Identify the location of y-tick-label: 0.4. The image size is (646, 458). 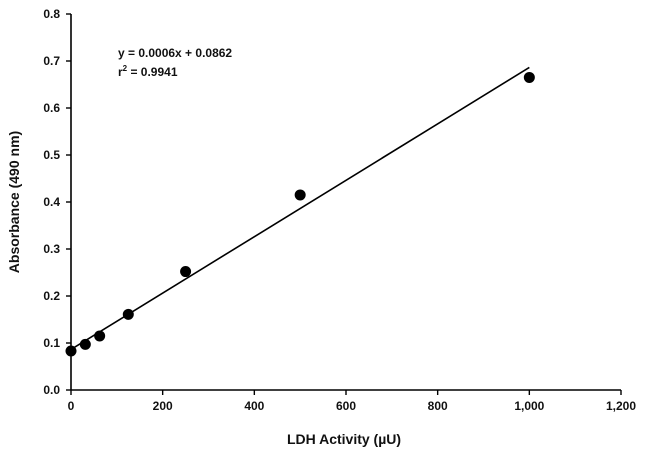
(51, 202).